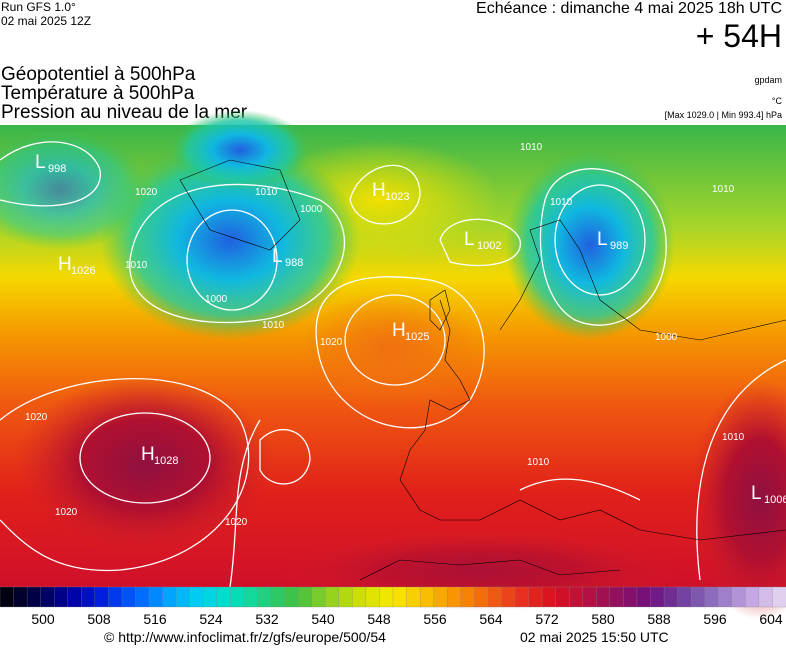 Image resolution: width=786 pixels, height=648 pixels. I want to click on center-value: 1026, so click(83, 271).